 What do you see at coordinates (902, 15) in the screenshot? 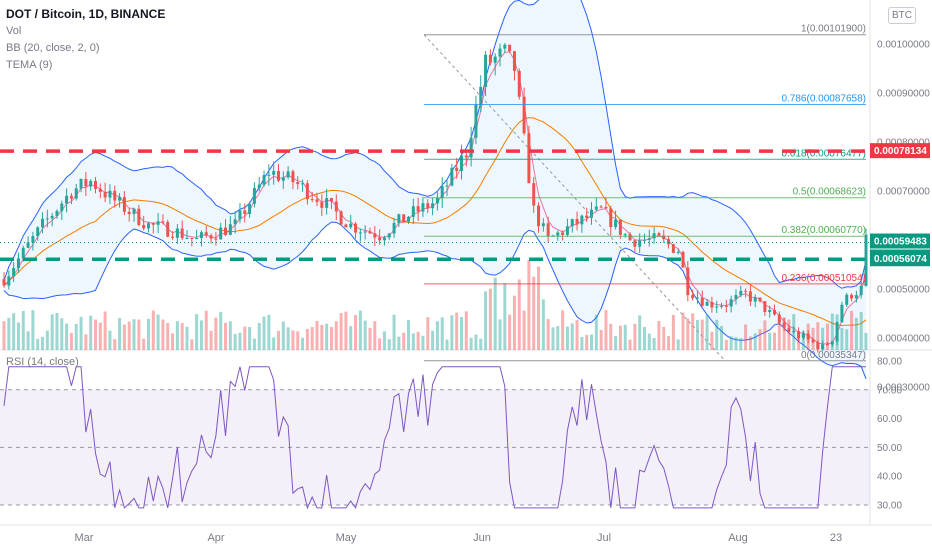
I see `currency-badge: BTC` at bounding box center [902, 15].